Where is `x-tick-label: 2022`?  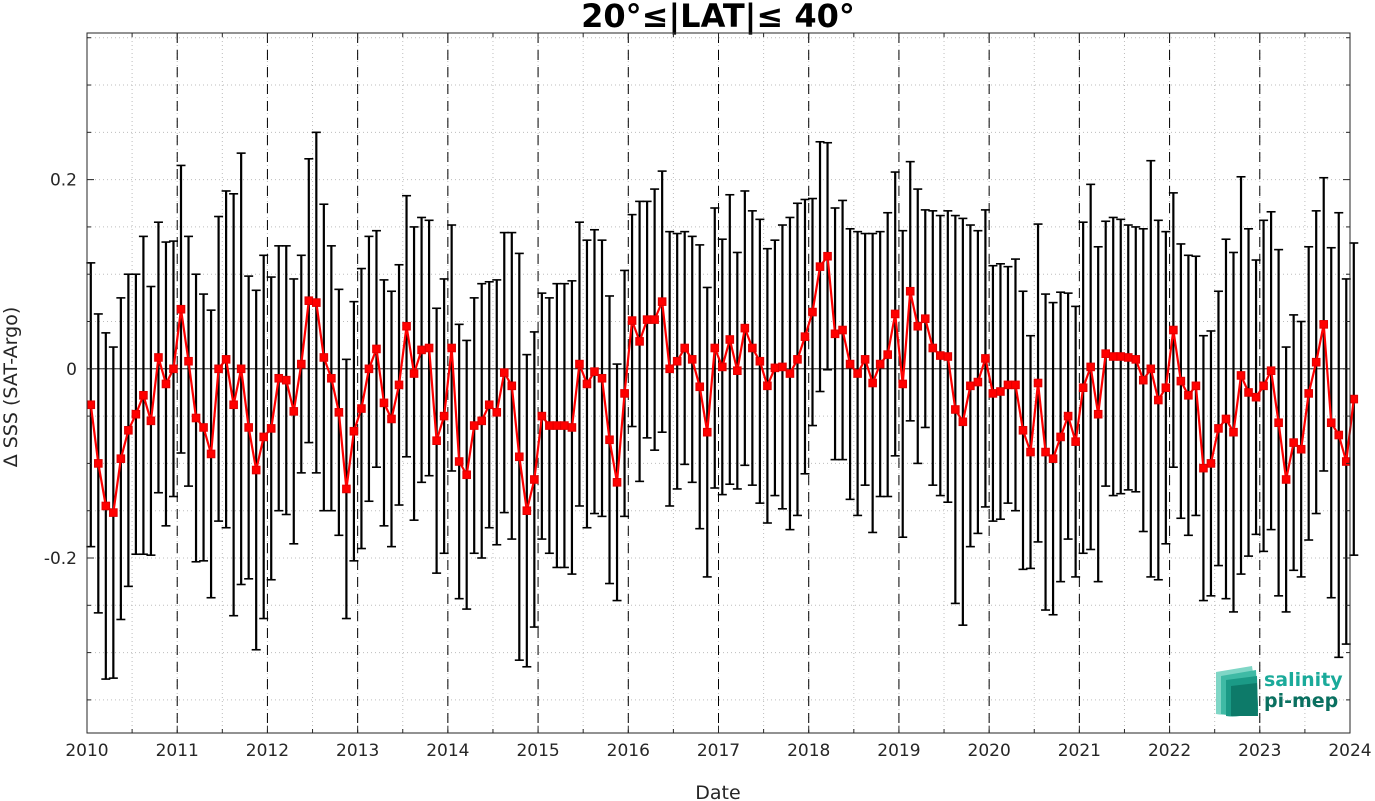 x-tick-label: 2022 is located at coordinates (1169, 751).